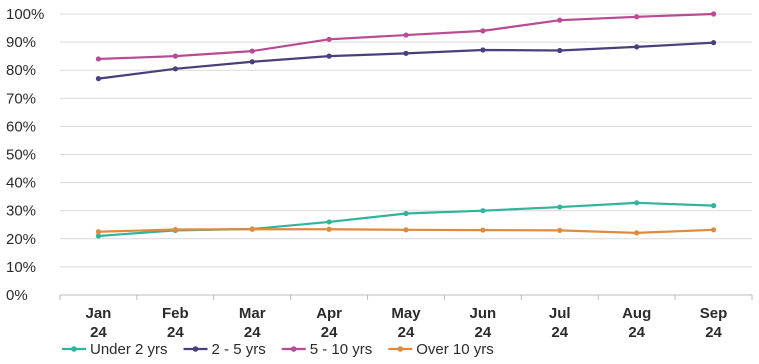  What do you see at coordinates (455, 349) in the screenshot?
I see `legend-label: Over 10 yrs` at bounding box center [455, 349].